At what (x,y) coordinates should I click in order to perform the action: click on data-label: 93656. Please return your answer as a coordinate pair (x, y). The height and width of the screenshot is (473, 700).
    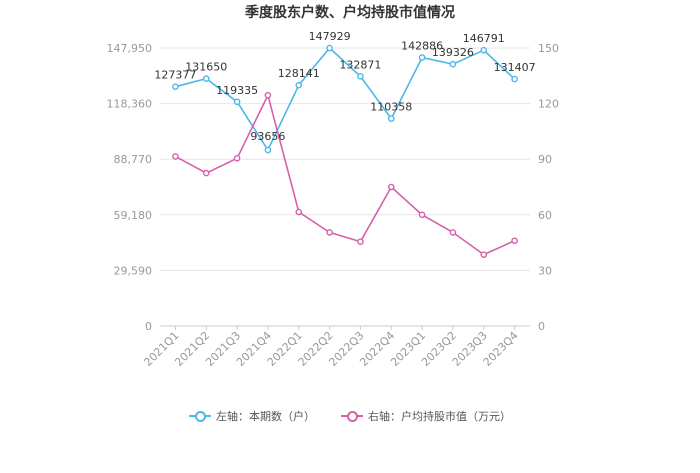
    Looking at the image, I should click on (267, 136).